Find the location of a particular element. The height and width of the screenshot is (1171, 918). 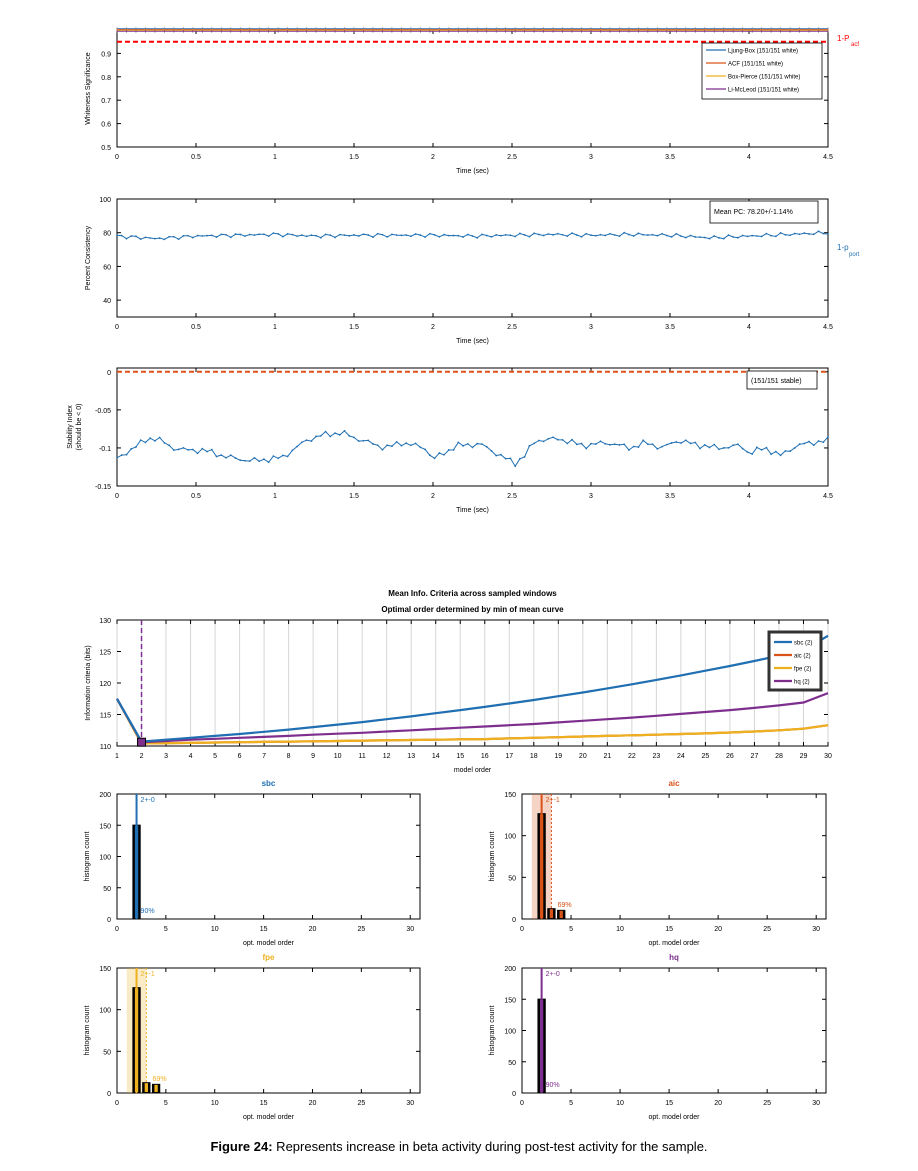

legend: sbc (2) aic (2) fpe (2) hq (2) is located at coordinates (795, 661).